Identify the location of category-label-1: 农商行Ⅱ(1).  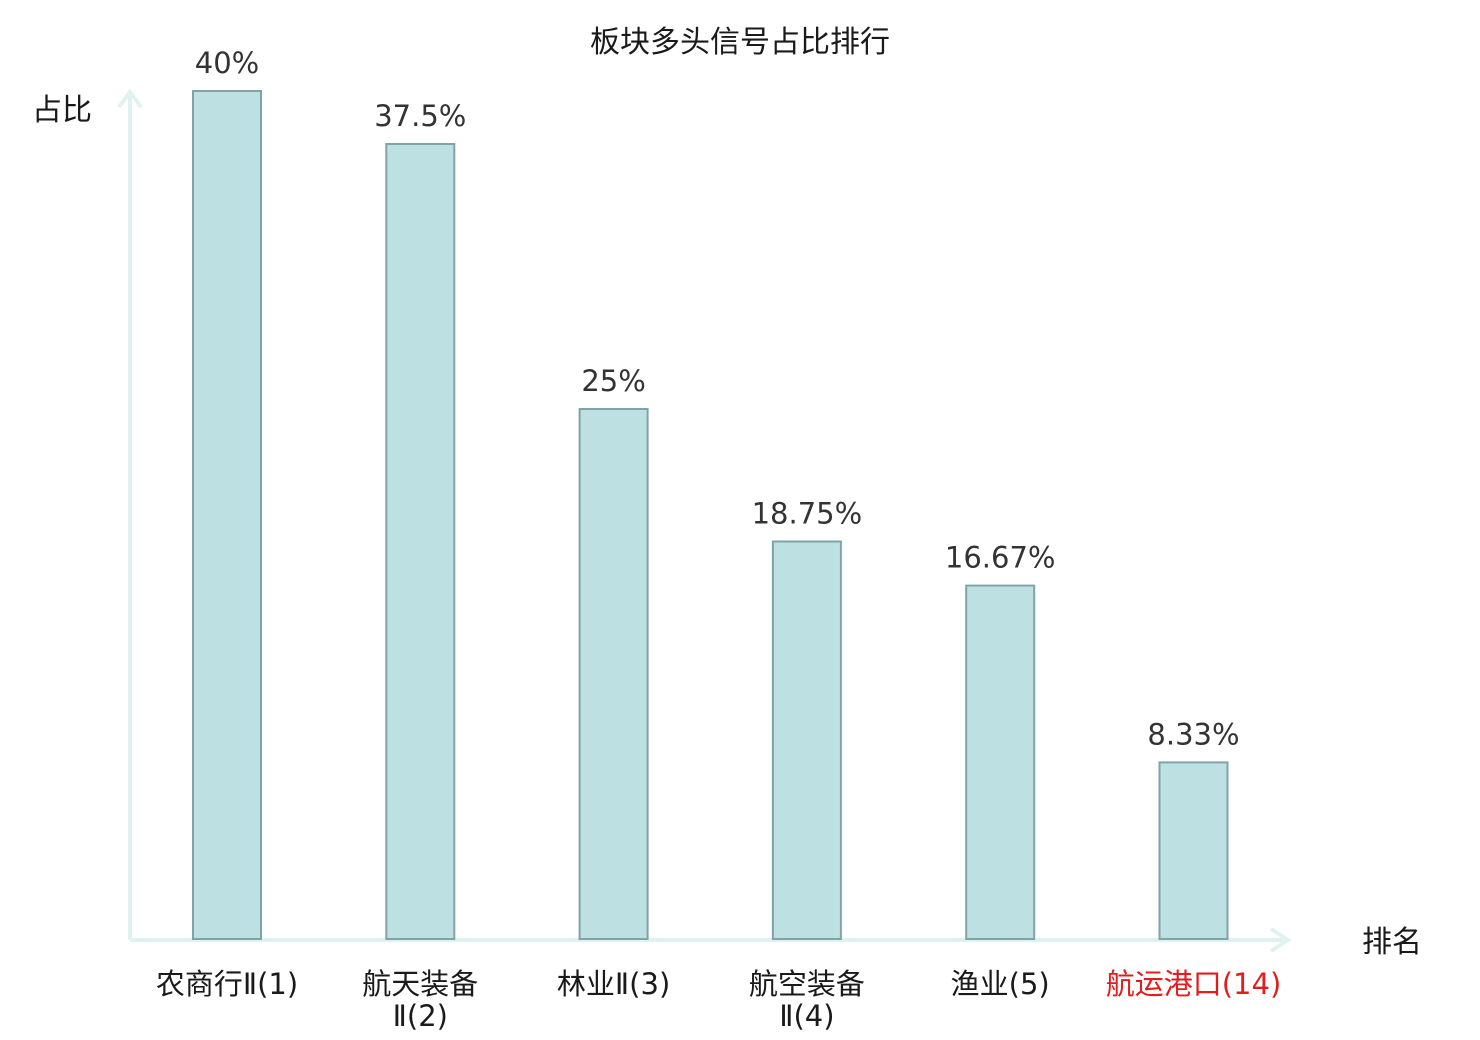
(227, 984).